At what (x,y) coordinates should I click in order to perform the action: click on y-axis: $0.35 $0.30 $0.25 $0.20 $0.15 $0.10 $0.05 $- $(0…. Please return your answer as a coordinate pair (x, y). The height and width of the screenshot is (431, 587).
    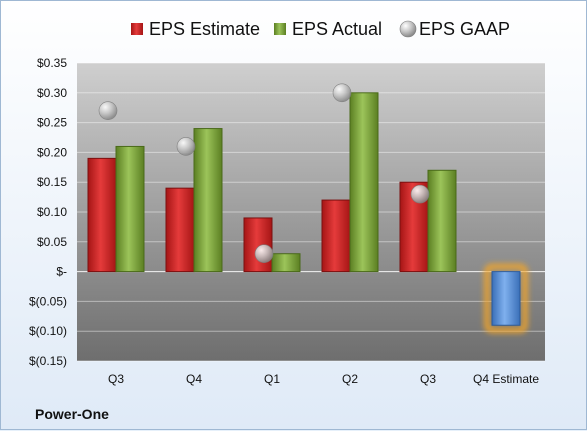
    Looking at the image, I should click on (48, 212).